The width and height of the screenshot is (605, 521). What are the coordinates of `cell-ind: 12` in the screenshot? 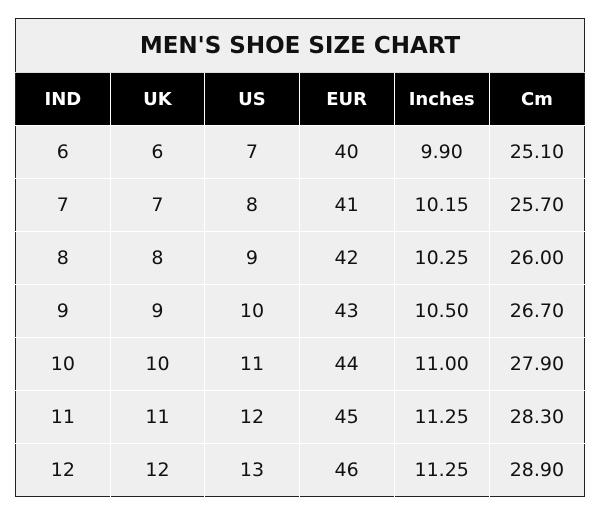 It's located at (63, 470).